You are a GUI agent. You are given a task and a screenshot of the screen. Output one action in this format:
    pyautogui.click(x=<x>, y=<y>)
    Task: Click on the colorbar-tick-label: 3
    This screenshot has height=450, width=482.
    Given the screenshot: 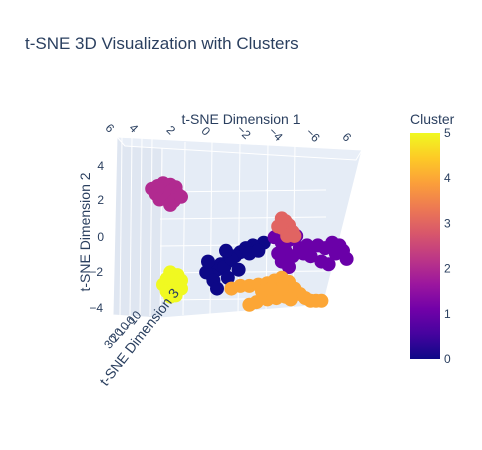 What is the action you would take?
    pyautogui.click(x=447, y=223)
    